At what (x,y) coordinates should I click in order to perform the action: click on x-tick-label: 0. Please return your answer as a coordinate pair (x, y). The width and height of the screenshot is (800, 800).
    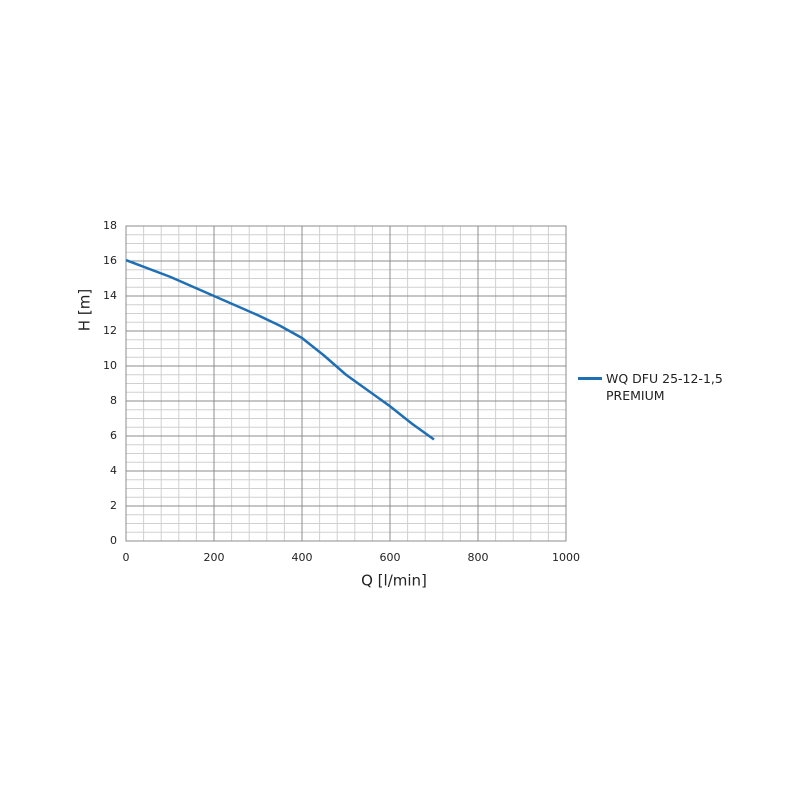
    Looking at the image, I should click on (126, 557).